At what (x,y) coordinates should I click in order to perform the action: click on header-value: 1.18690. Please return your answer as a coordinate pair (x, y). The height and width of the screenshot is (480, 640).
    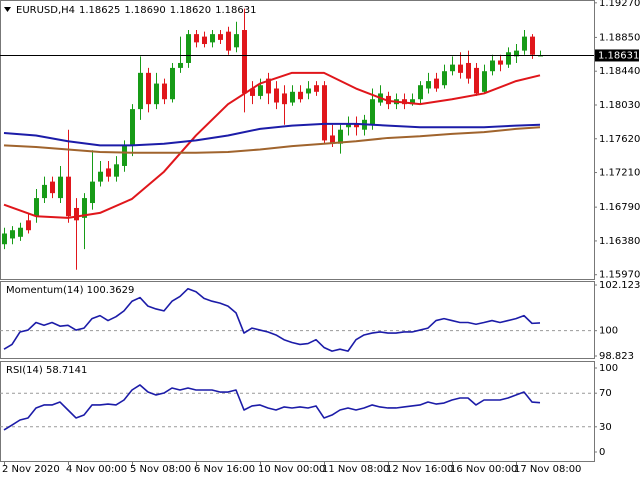
    Looking at the image, I should click on (144, 10).